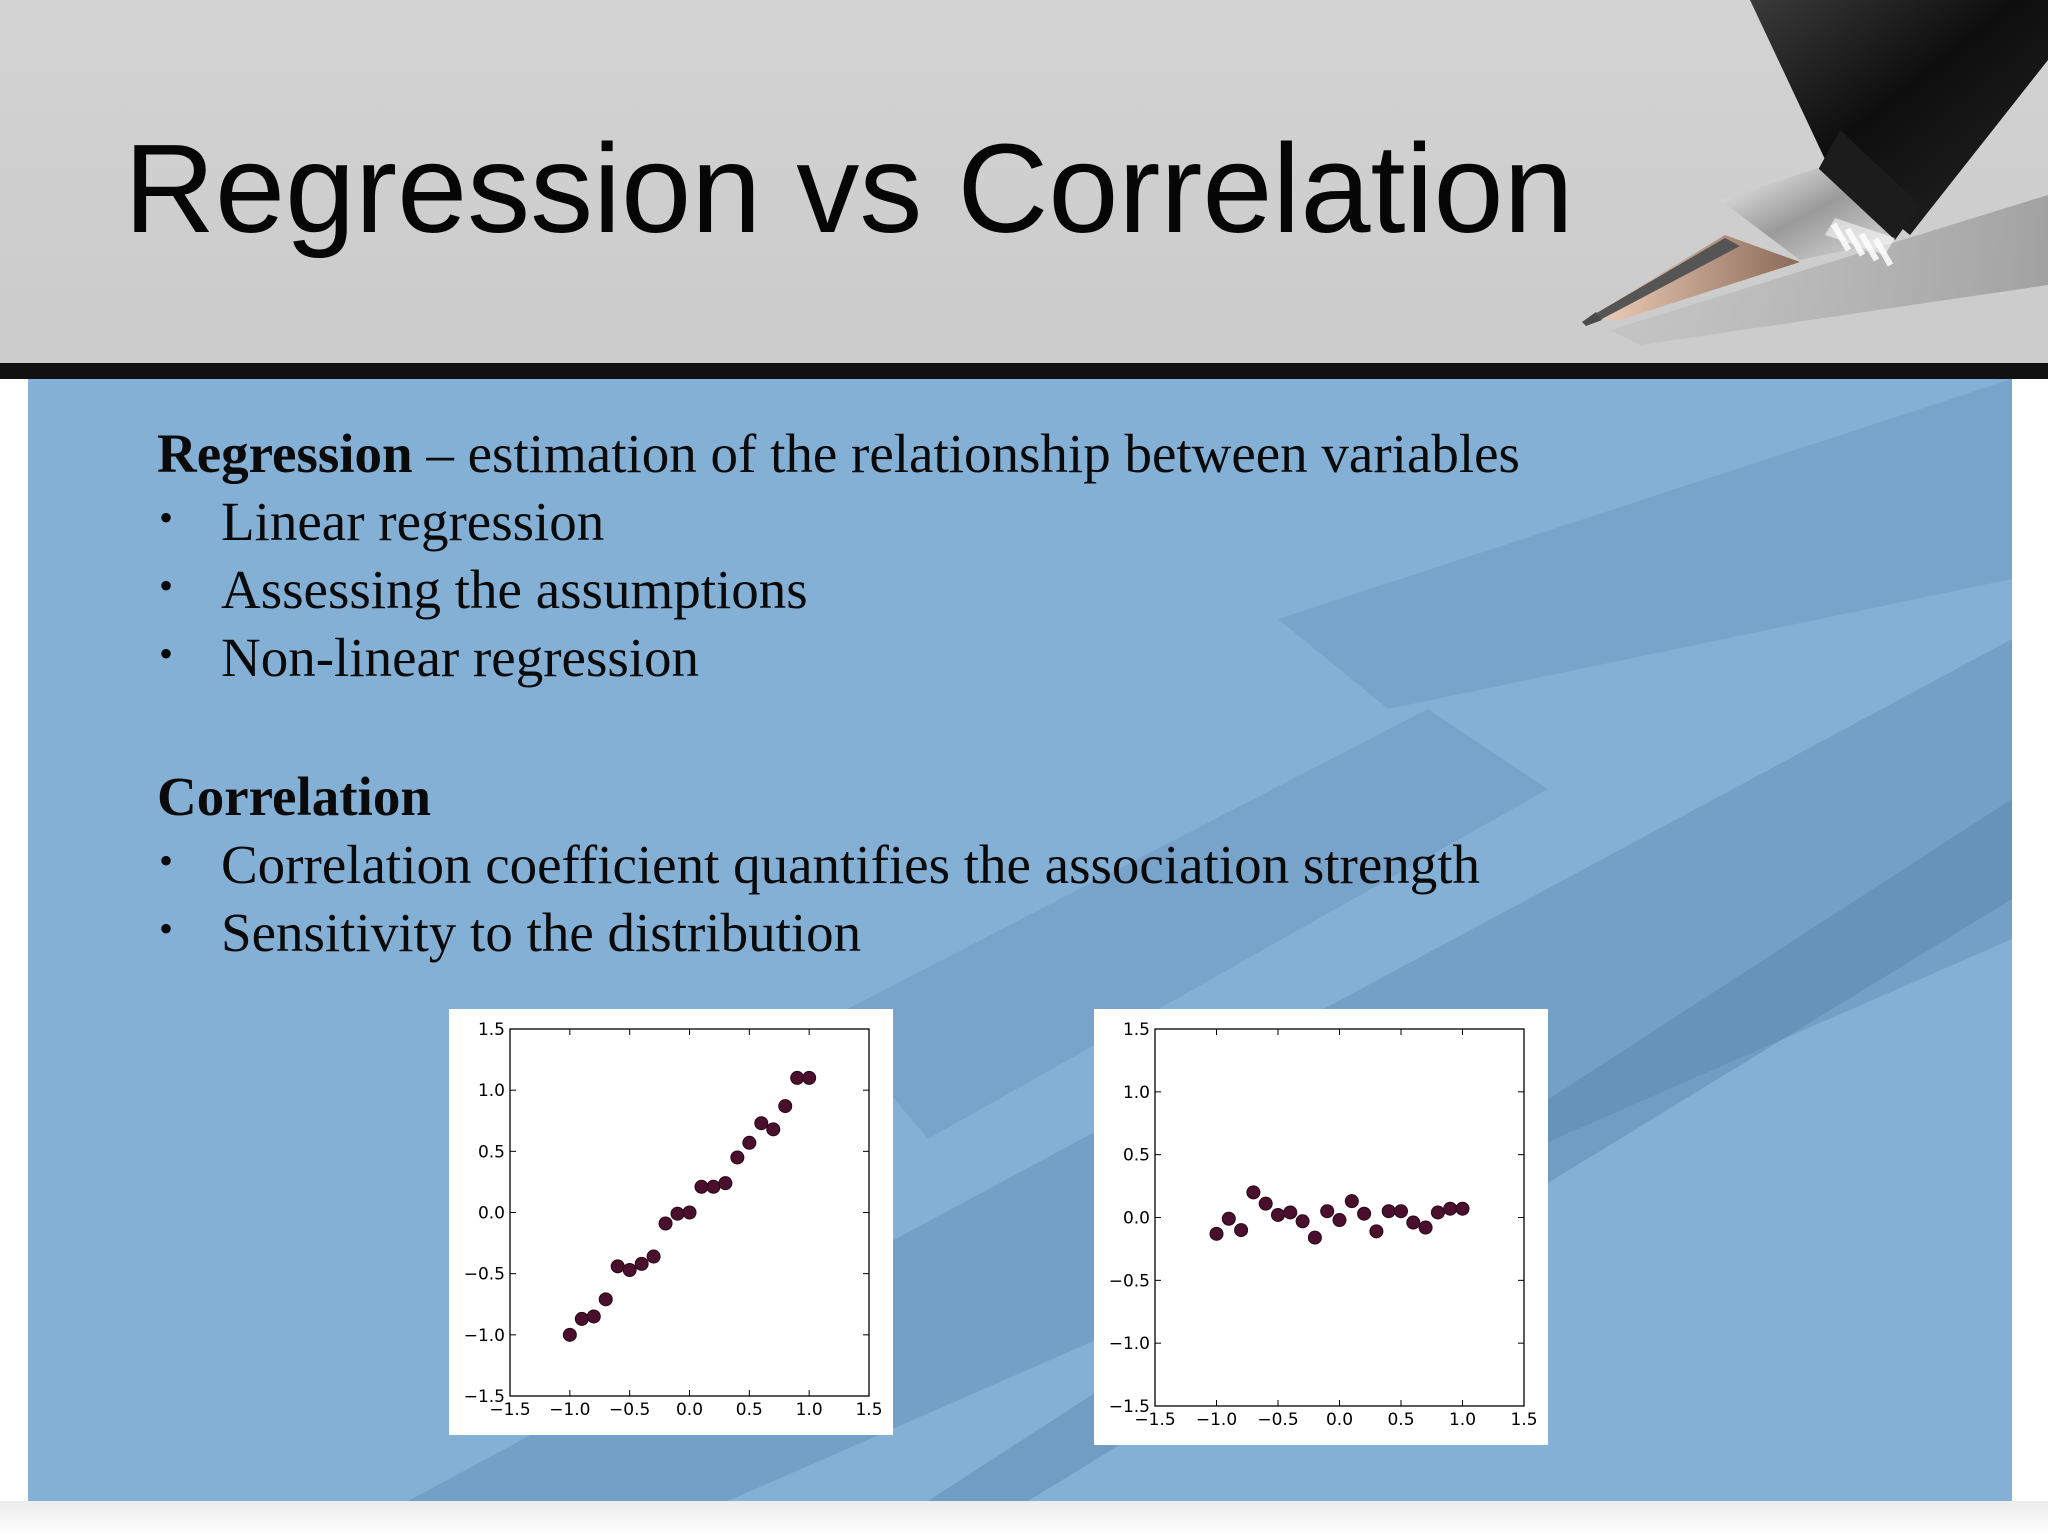  Describe the element at coordinates (629, 1410) in the screenshot. I see `x-tick-label: −0.5` at that location.